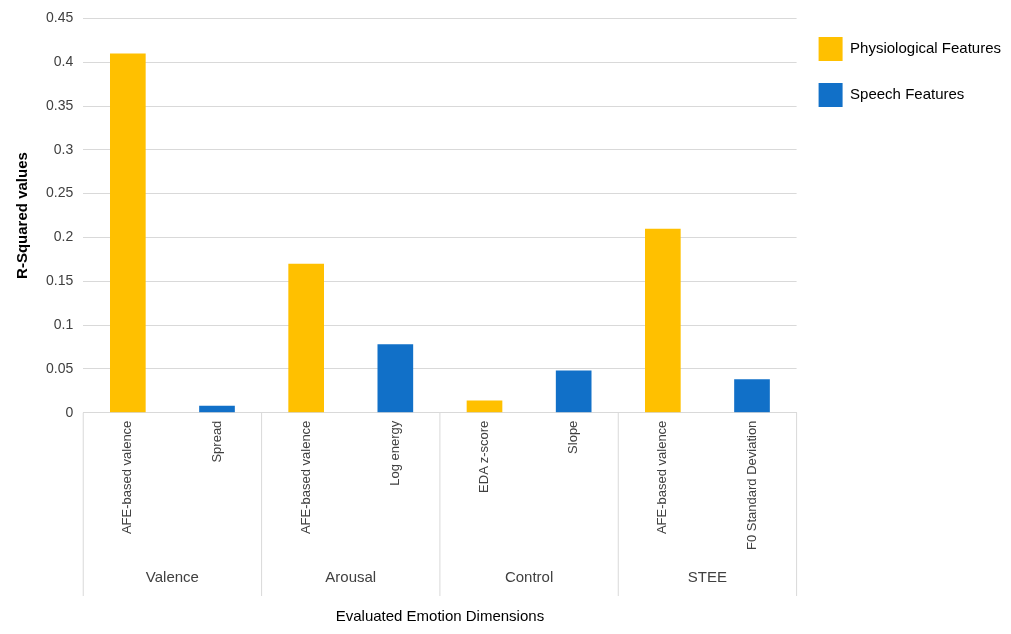 The height and width of the screenshot is (634, 1011). Describe the element at coordinates (394, 453) in the screenshot. I see `x-tick-label: Log energy` at that location.